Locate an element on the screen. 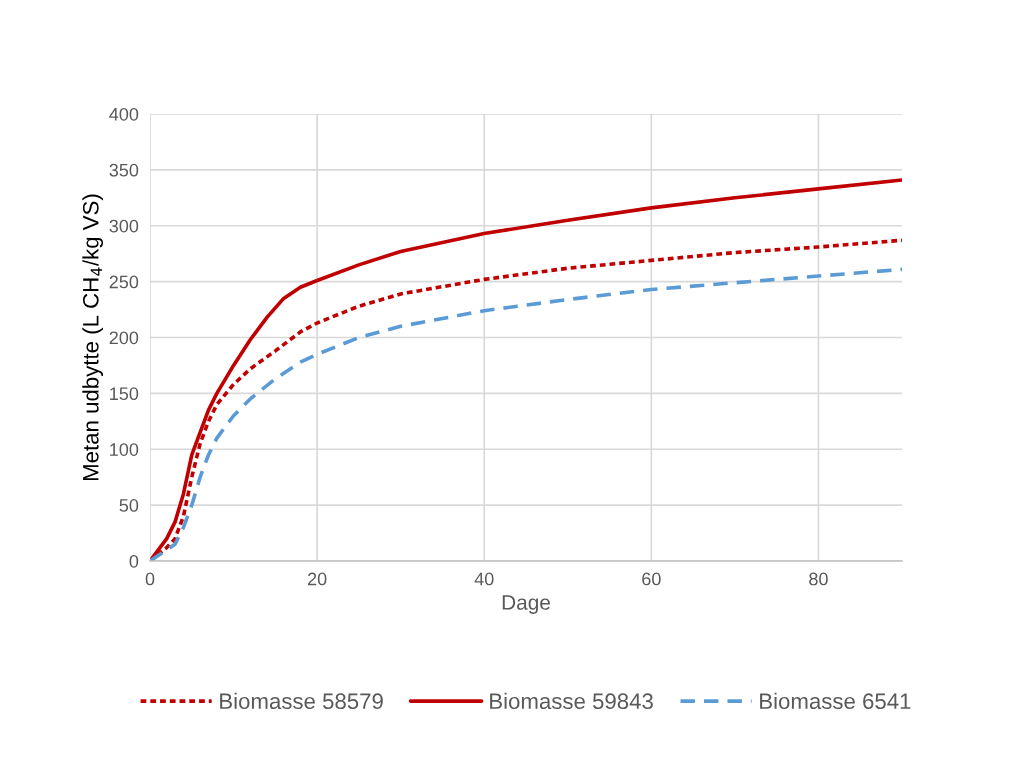 The image size is (1014, 765). x-axis-title: Dage is located at coordinates (526, 604).